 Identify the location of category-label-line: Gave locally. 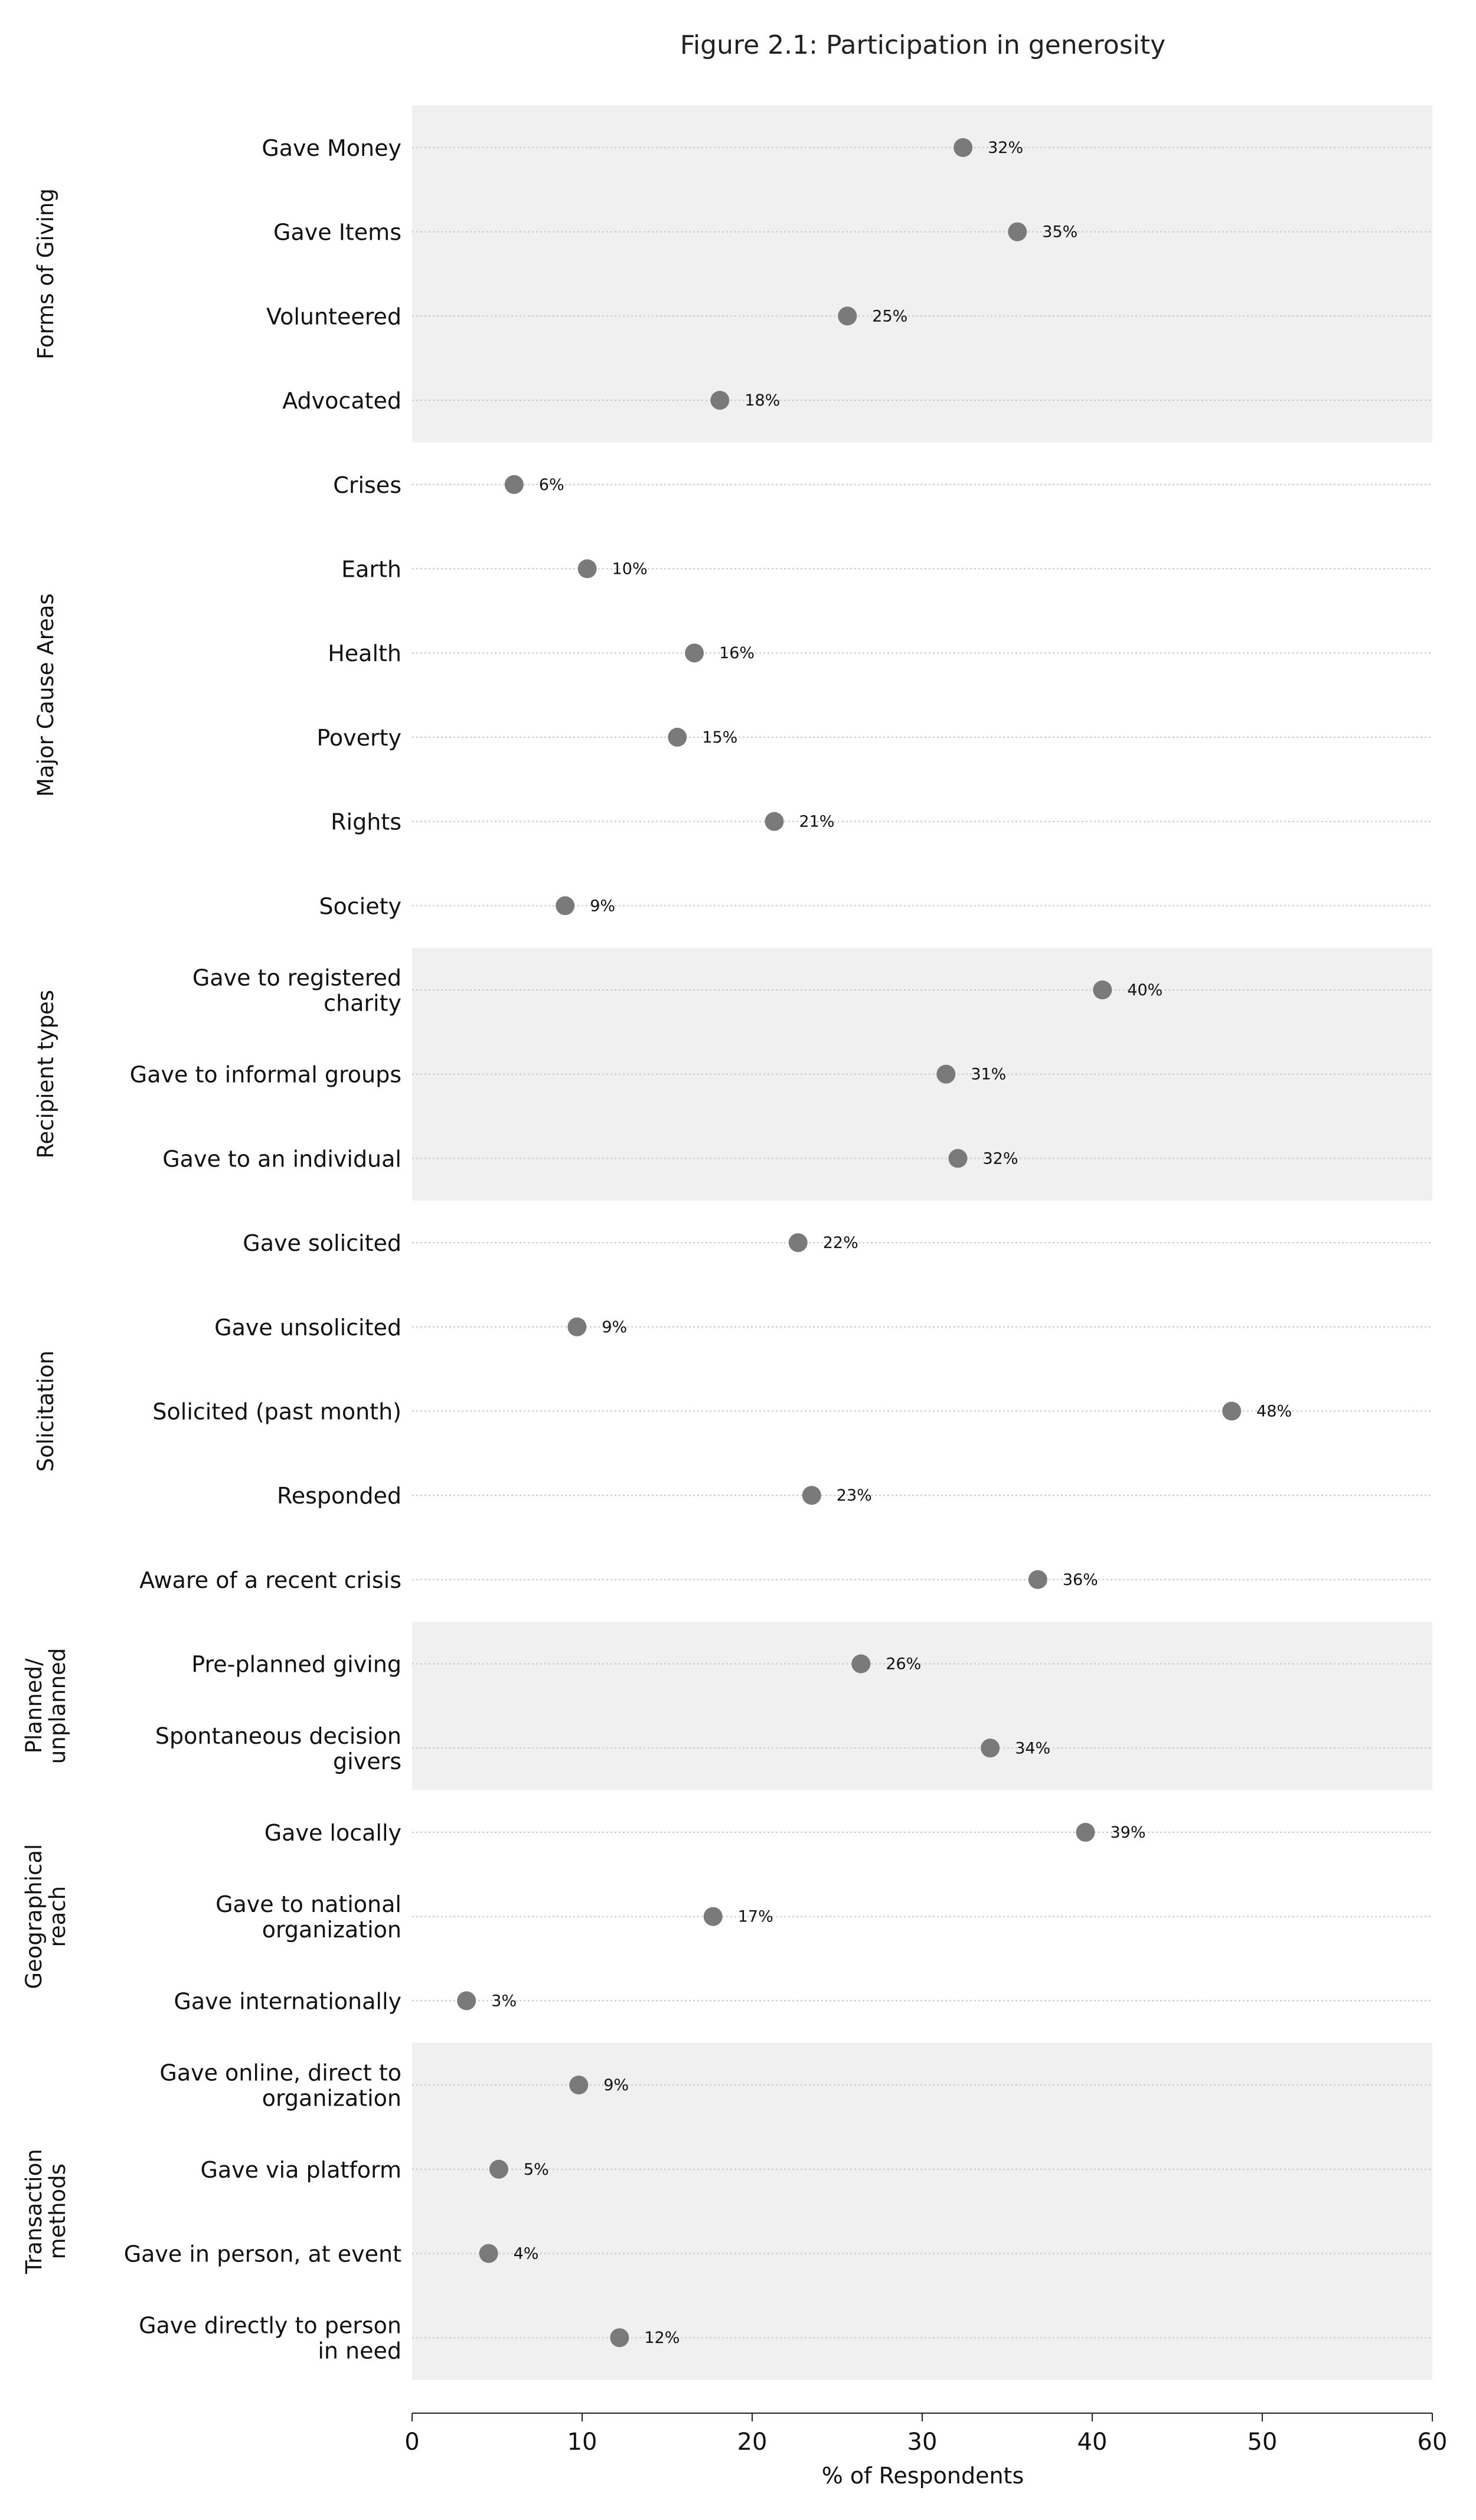
(332, 1833).